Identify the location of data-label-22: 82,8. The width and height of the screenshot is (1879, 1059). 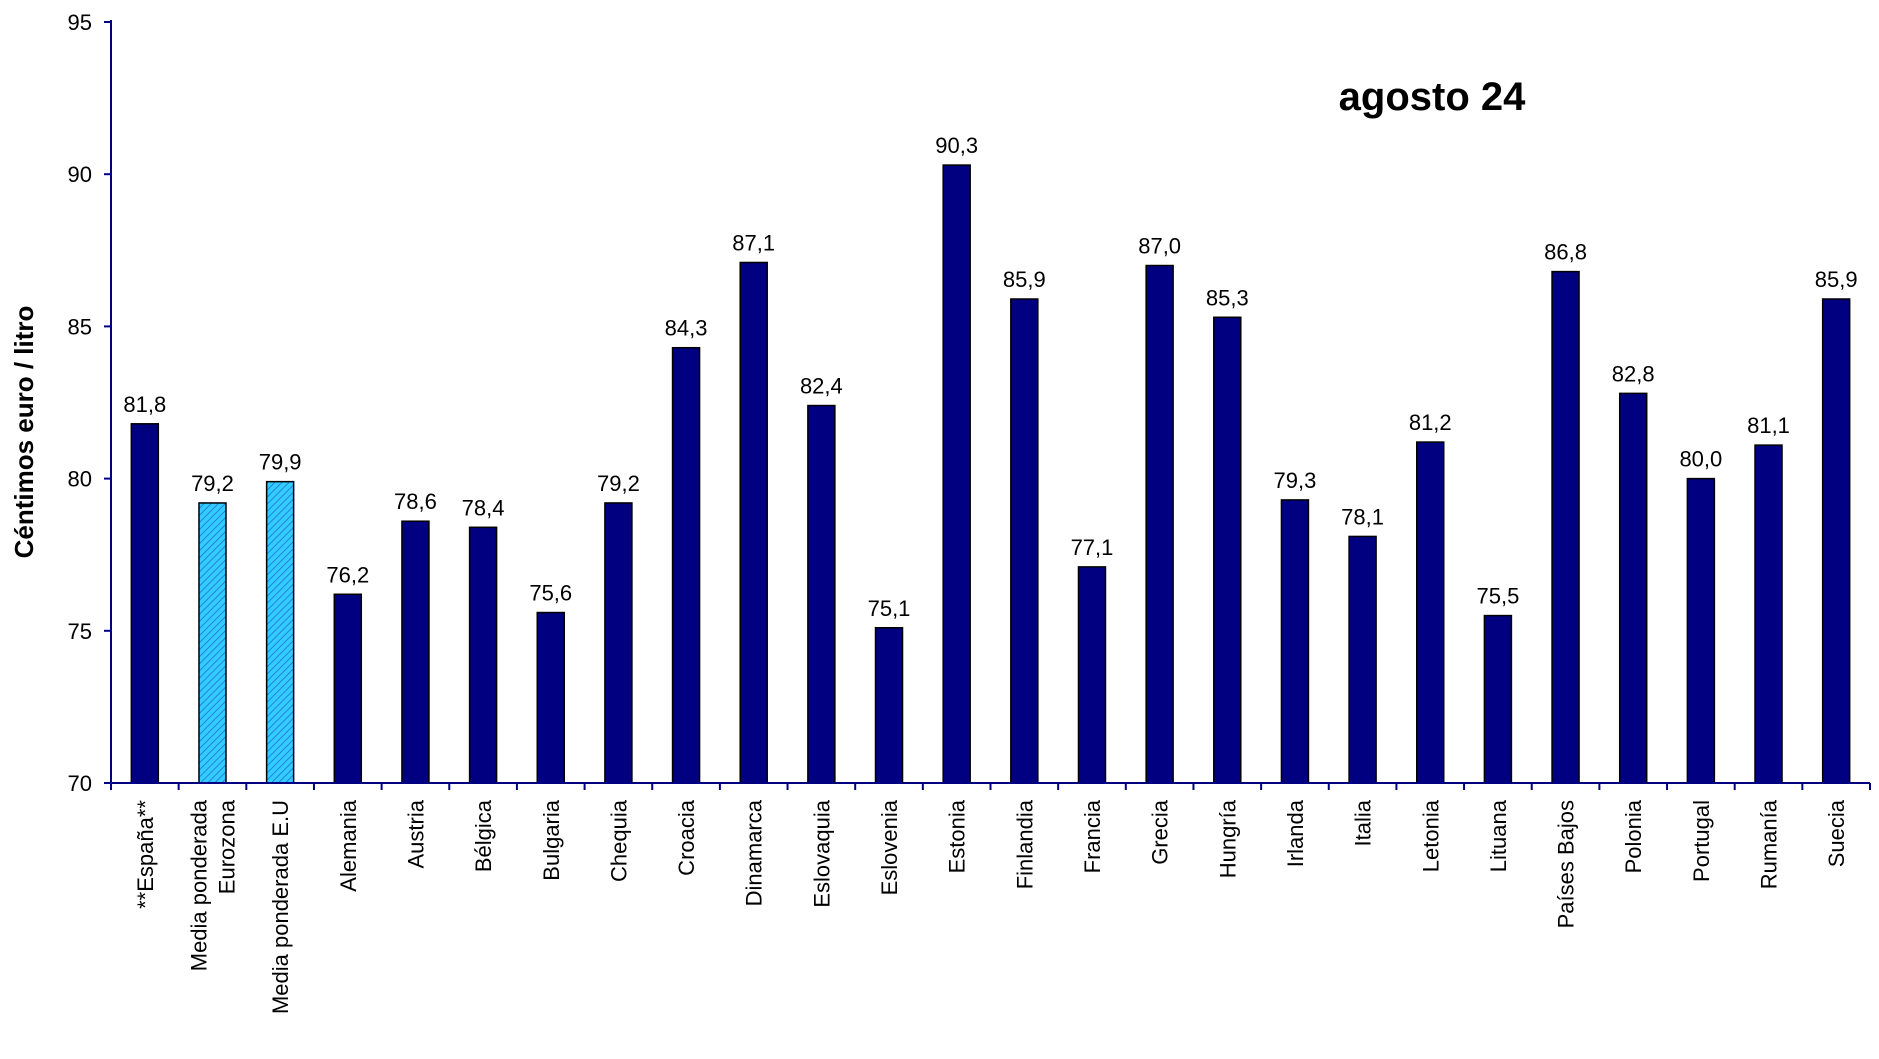
(1633, 373).